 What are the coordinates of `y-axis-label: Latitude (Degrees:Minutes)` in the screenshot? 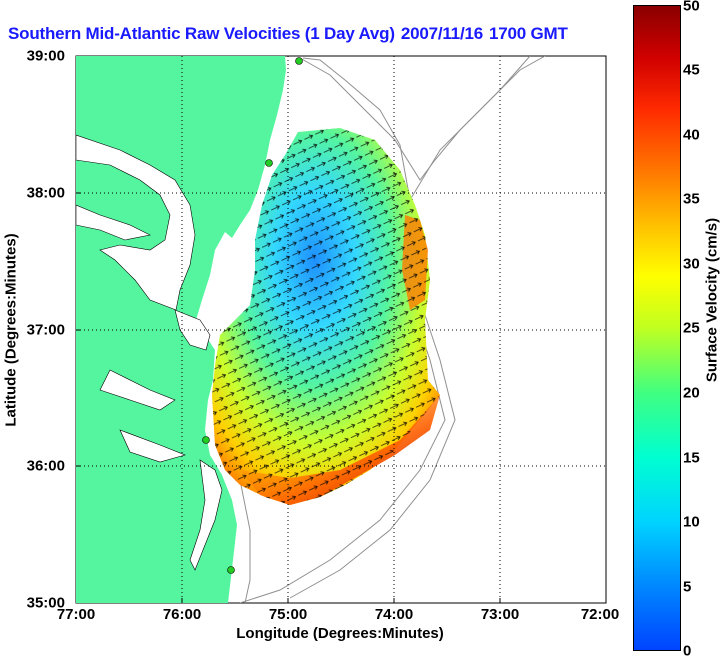 It's located at (11, 330).